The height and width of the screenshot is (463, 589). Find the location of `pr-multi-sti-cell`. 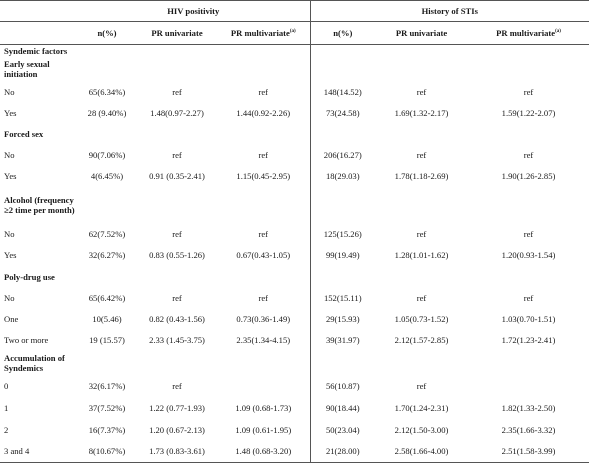

pr-multi-sti-cell is located at coordinates (528, 386).